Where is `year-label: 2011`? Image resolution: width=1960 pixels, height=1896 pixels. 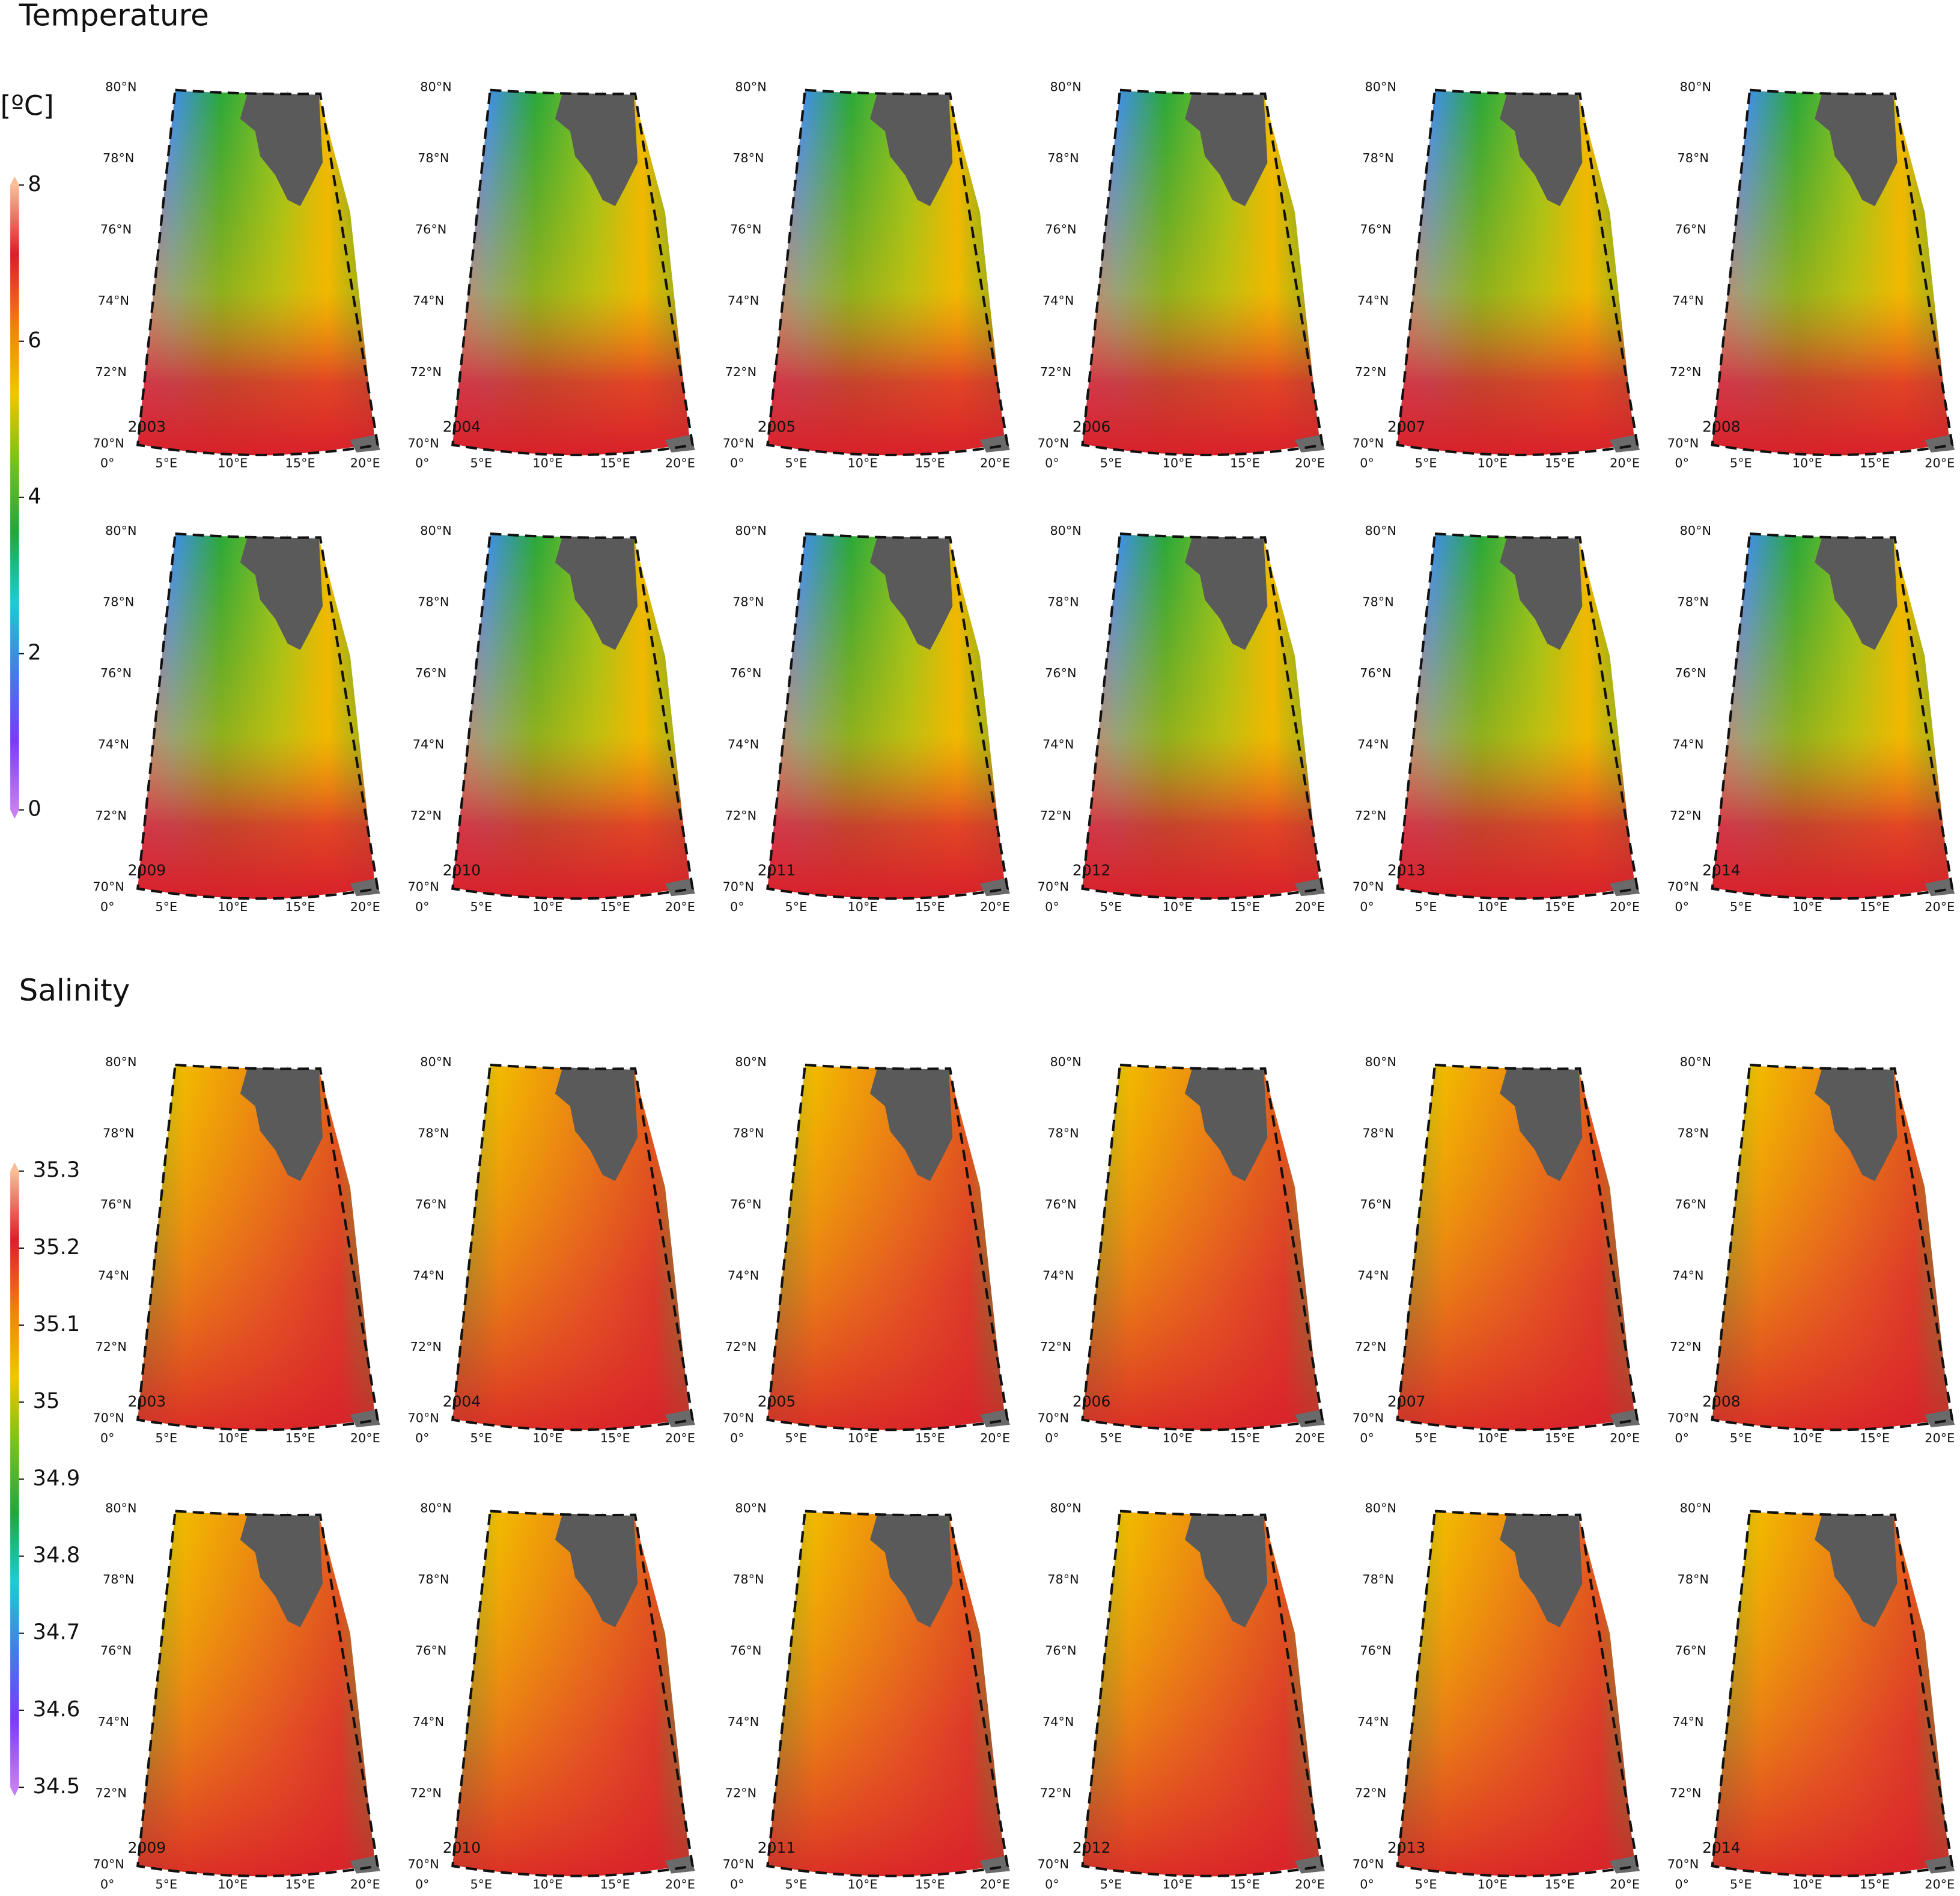 year-label: 2011 is located at coordinates (777, 1847).